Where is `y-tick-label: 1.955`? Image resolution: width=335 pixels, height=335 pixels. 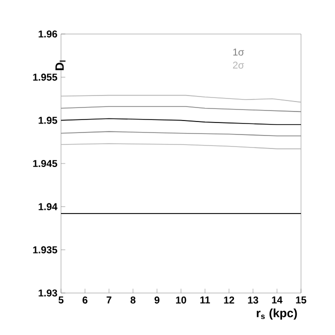 y-tick-label: 1.955 is located at coordinates (45, 77).